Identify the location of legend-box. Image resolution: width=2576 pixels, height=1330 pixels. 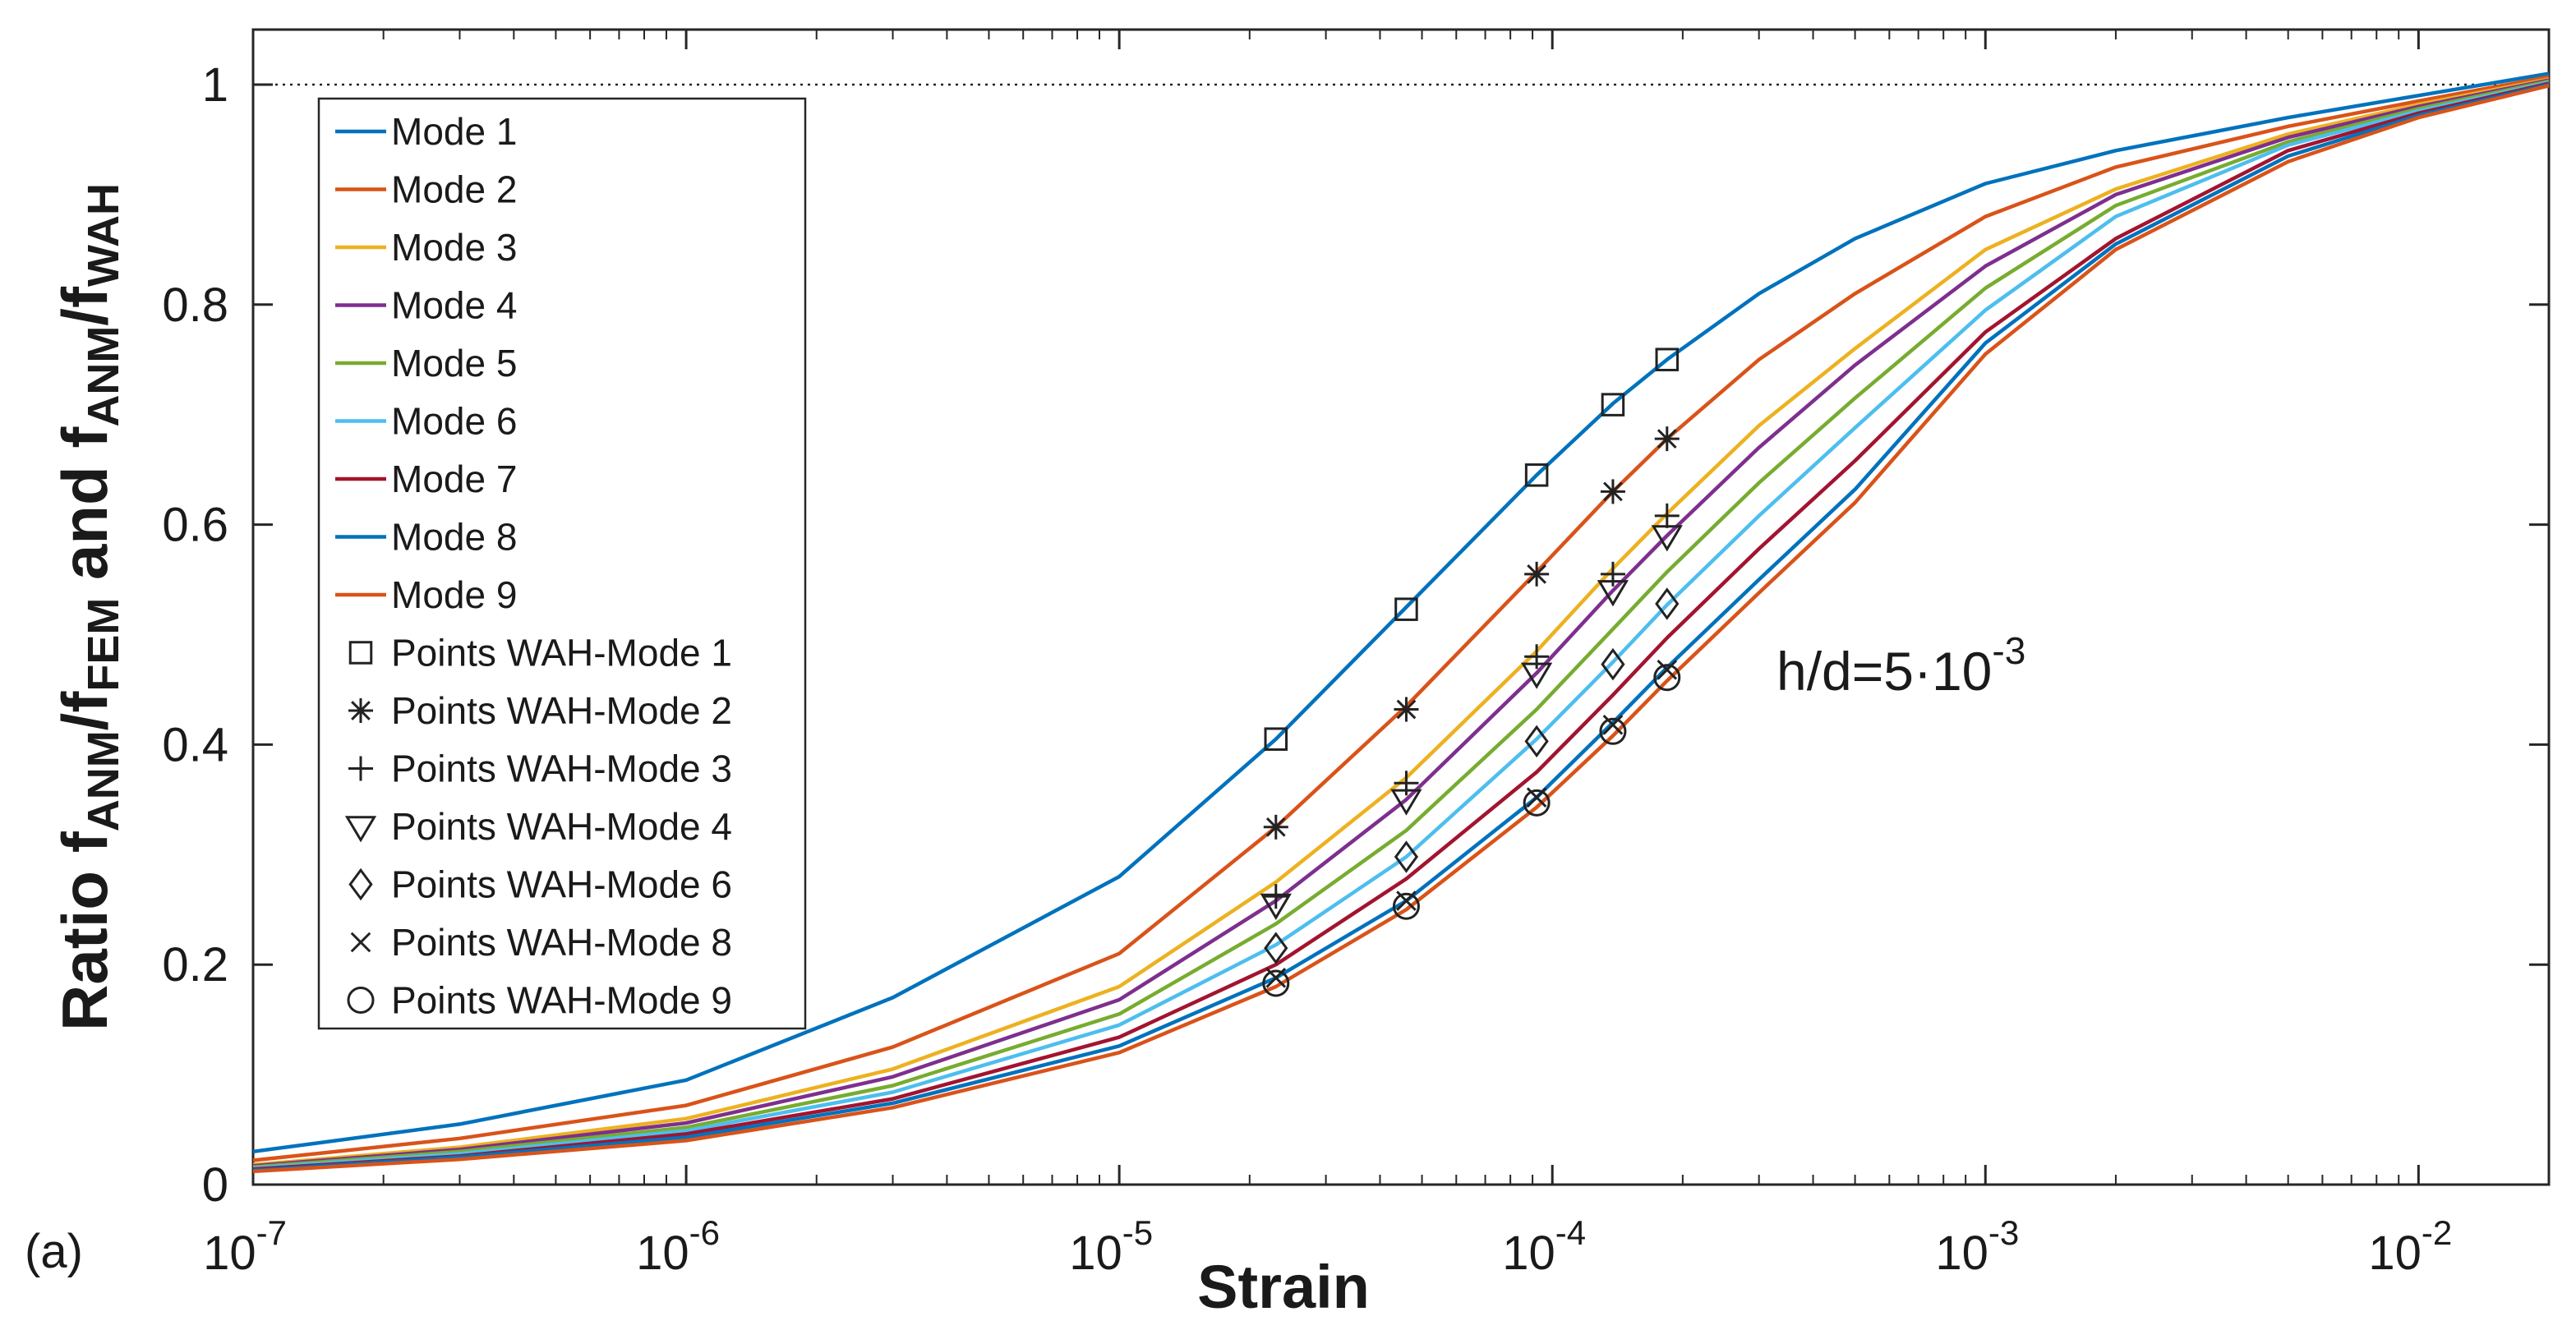
(562, 563).